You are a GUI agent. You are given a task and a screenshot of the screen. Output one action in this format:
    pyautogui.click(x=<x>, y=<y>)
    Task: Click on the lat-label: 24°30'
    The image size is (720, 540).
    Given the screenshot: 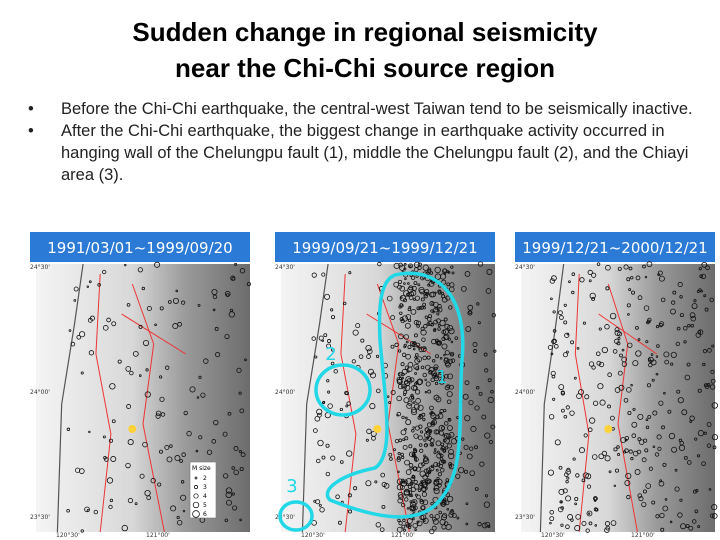 What is the action you would take?
    pyautogui.click(x=285, y=267)
    